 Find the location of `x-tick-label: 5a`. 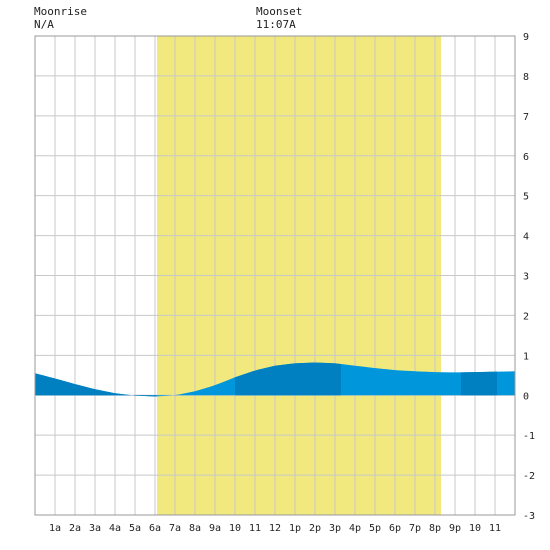

x-tick-label: 5a is located at coordinates (135, 528).